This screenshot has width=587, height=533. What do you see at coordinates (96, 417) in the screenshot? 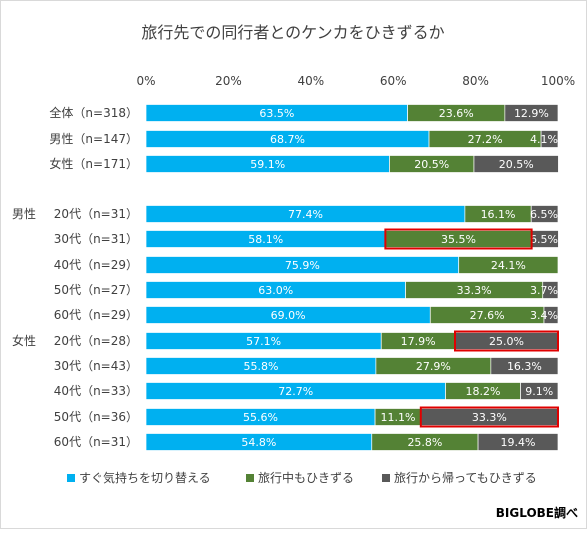
I see `category-label: 50代（n=36）` at bounding box center [96, 417].